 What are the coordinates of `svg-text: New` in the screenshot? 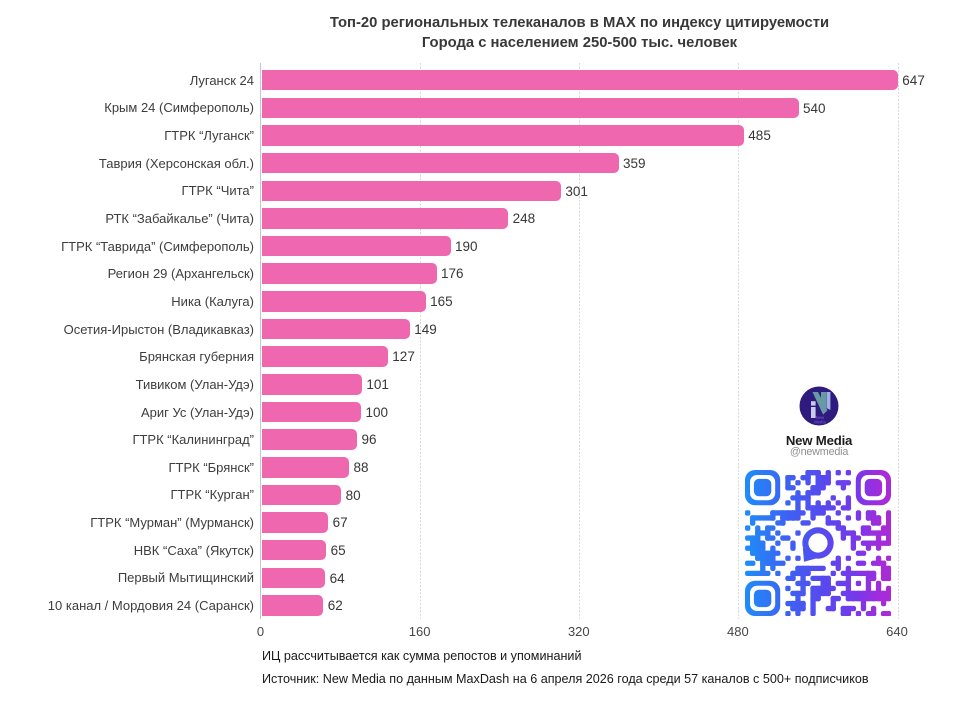 It's located at (820, 417).